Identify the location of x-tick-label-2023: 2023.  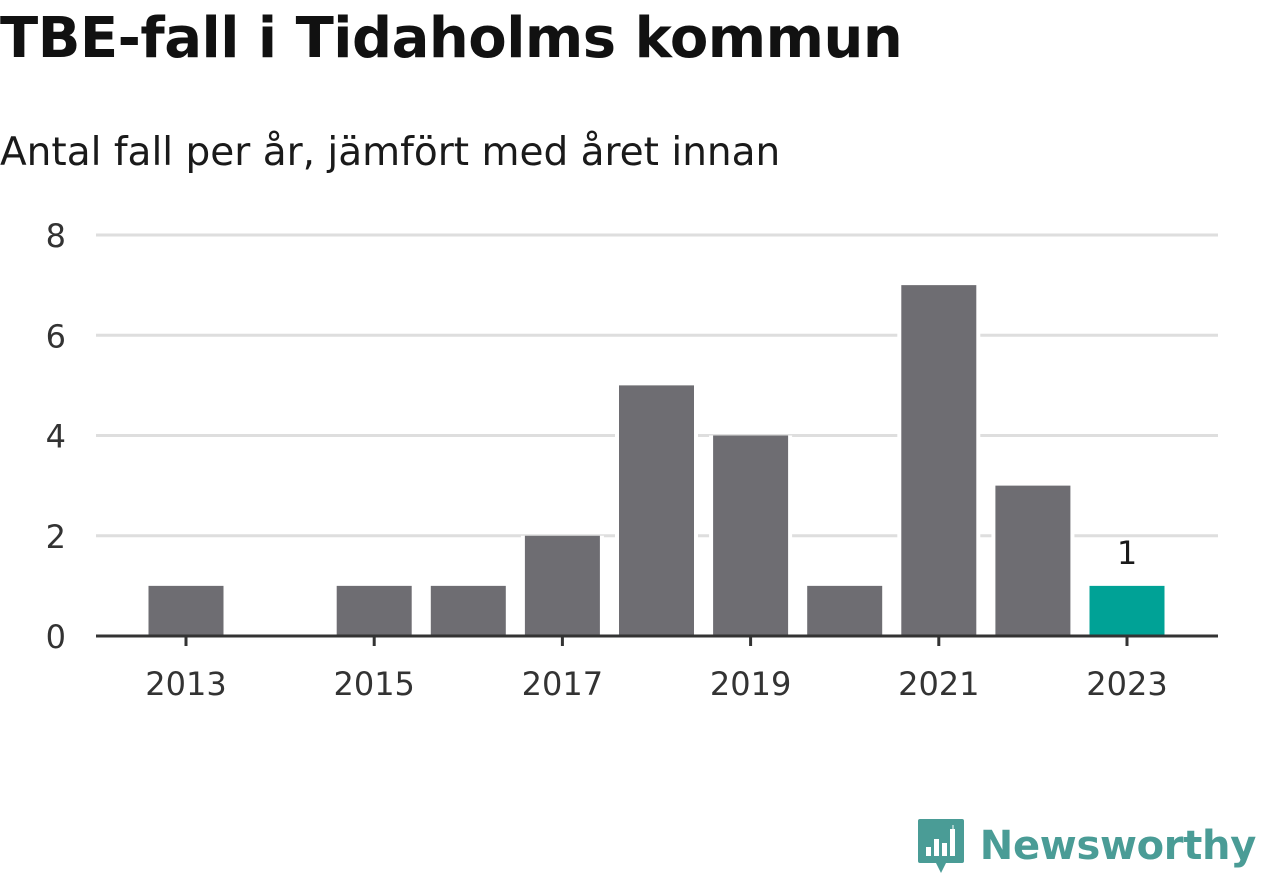
(1126, 684).